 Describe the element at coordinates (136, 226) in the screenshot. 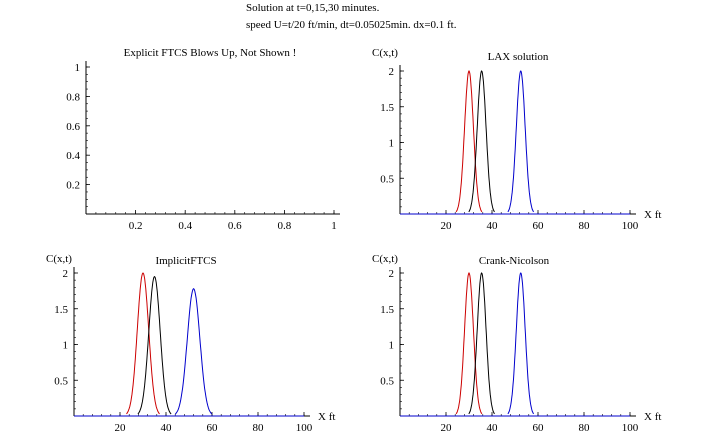

I see `x-tick-label: 0.2` at that location.